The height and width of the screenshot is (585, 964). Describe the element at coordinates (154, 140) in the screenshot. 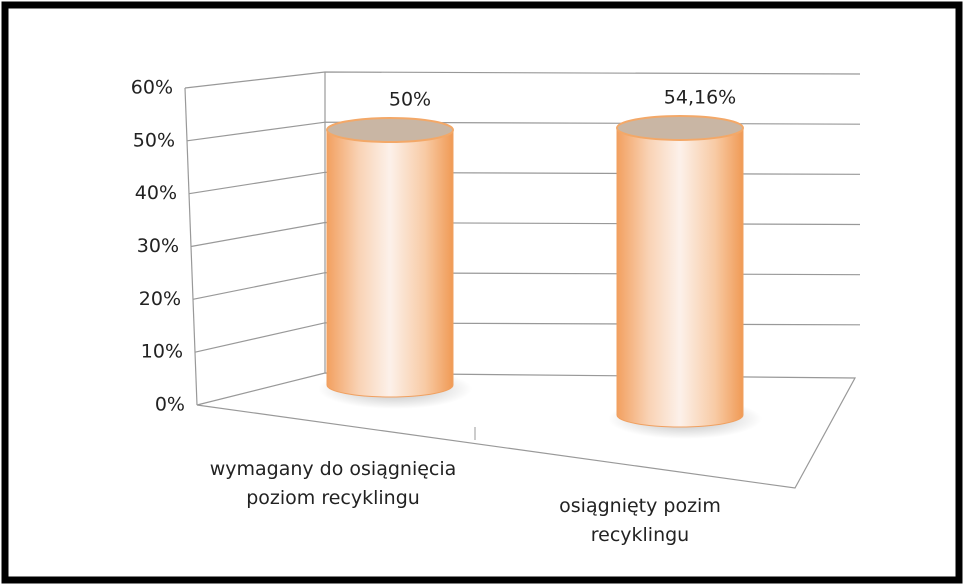

I see `y-tick-label: 50%` at that location.